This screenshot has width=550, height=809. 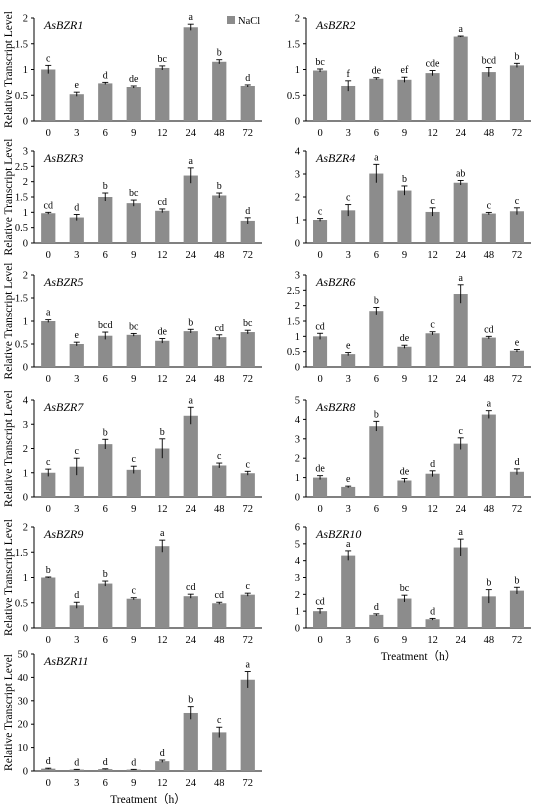 What do you see at coordinates (63, 407) in the screenshot?
I see `gene-title: AsBZR7` at bounding box center [63, 407].